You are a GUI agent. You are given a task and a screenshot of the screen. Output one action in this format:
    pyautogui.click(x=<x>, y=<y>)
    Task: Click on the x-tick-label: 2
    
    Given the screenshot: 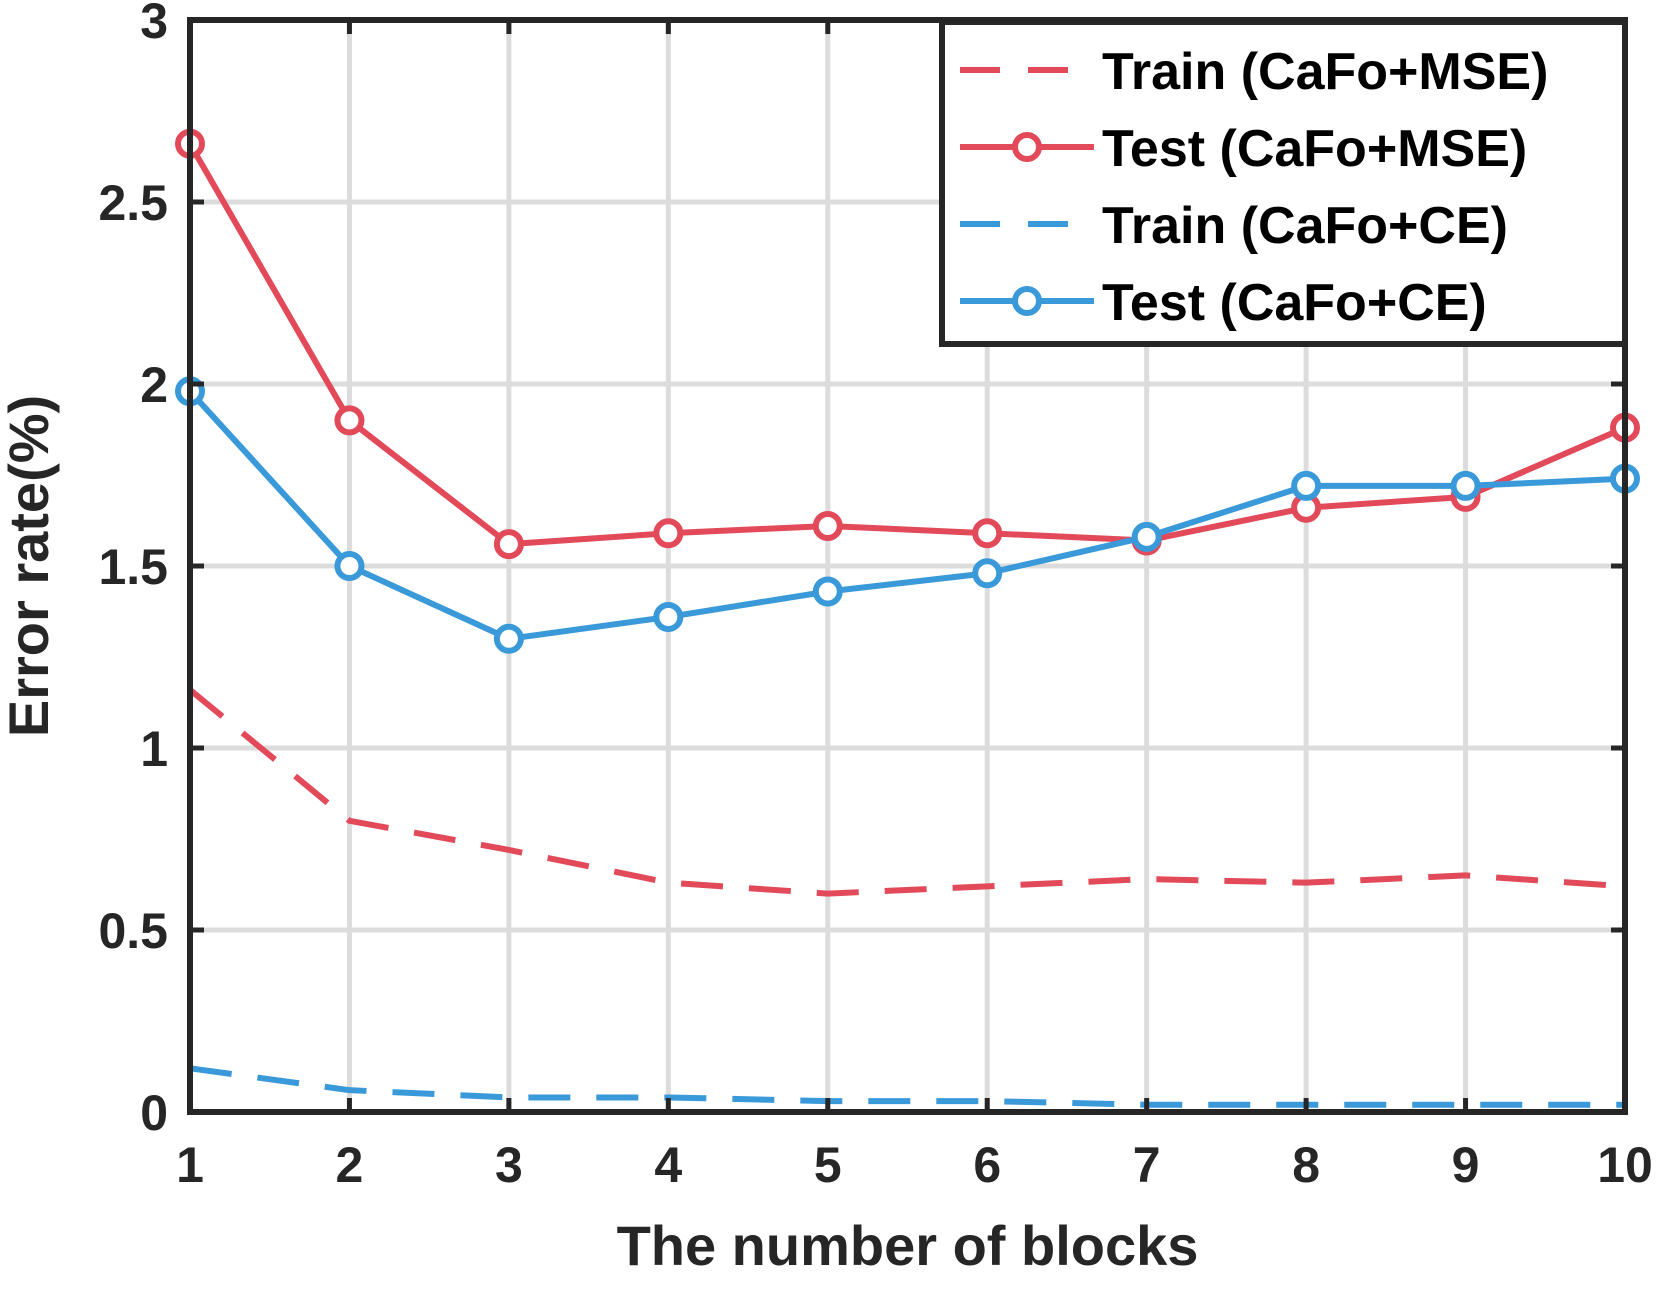 What is the action you would take?
    pyautogui.click(x=350, y=1165)
    